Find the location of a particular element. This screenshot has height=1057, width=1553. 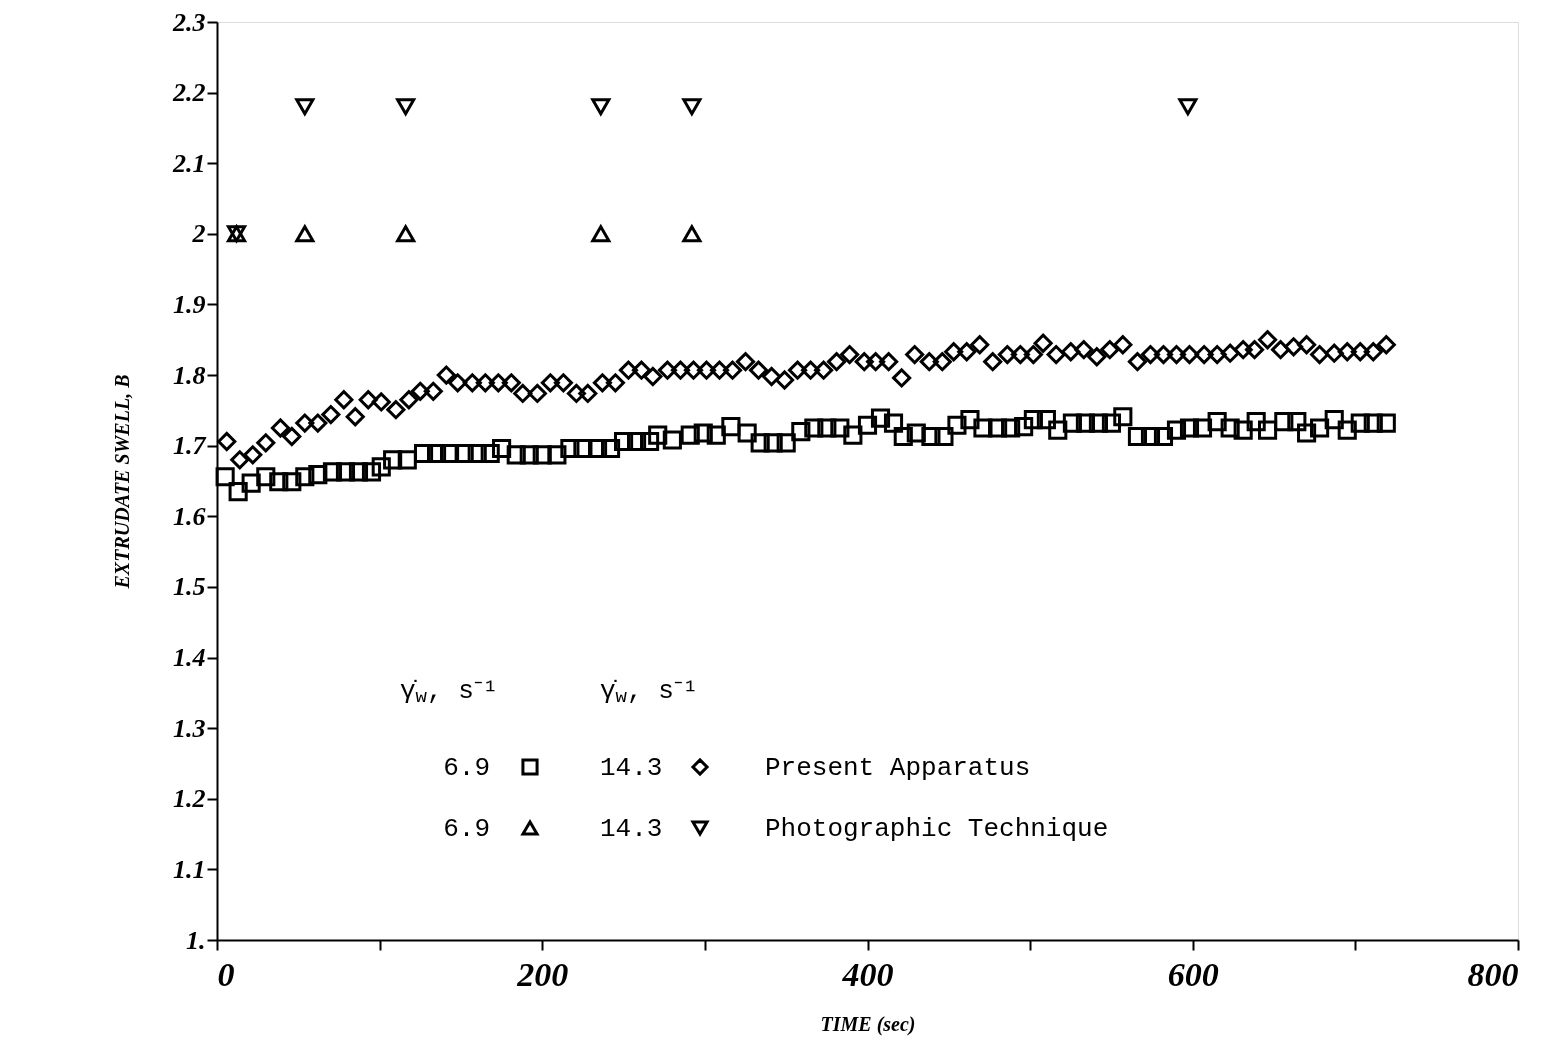

x-tick-label: 400 is located at coordinates (867, 974).